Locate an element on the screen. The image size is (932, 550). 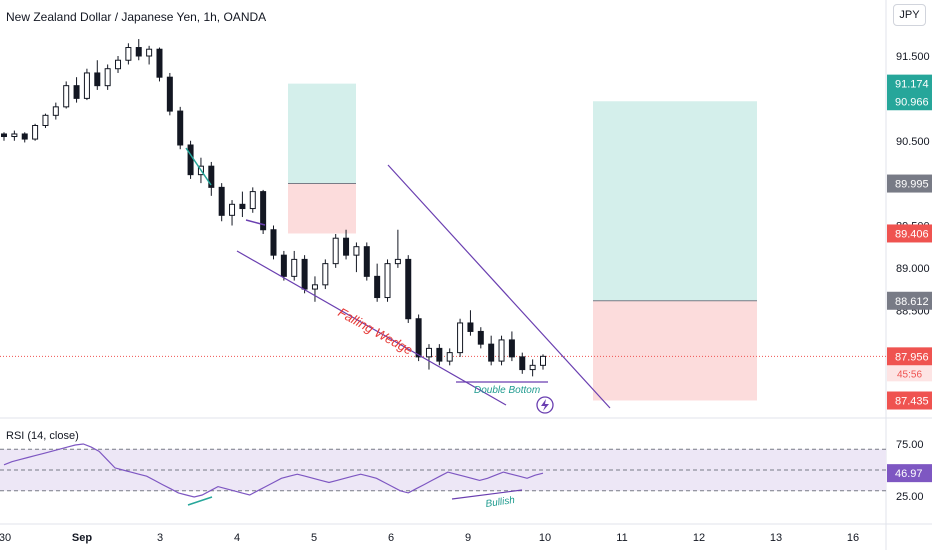
rsi-tick-label: 25.00 is located at coordinates (910, 497).